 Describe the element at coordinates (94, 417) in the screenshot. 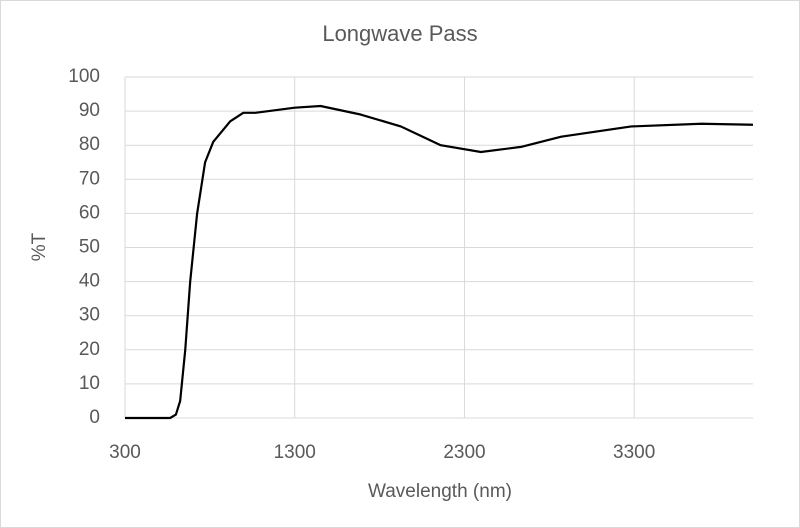

I see `y-tick-label: 0` at that location.